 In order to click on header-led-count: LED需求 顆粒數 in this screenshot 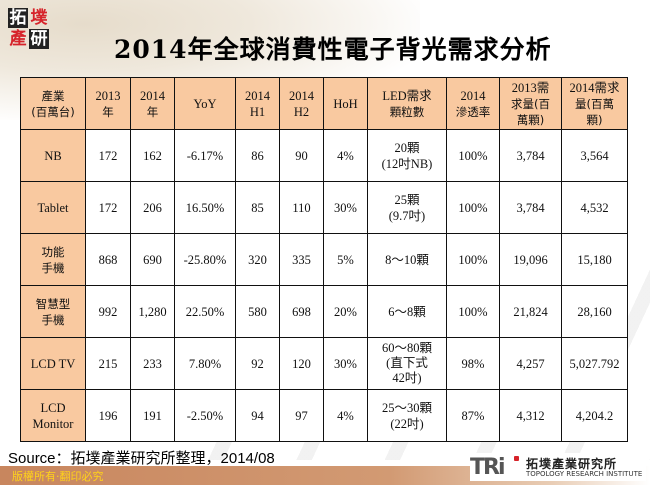, I will do `click(407, 103)`.